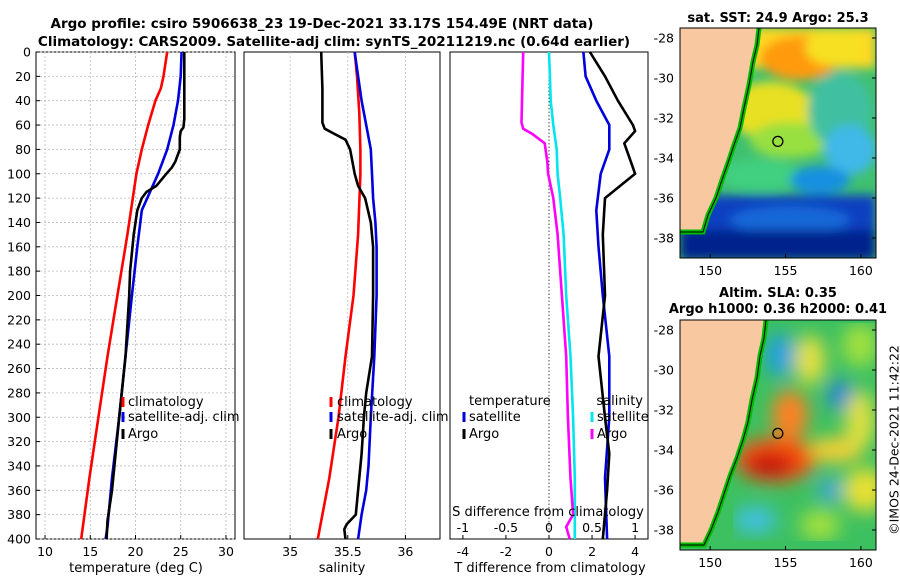  What do you see at coordinates (463, 527) in the screenshot?
I see `s-tick-label: -1` at bounding box center [463, 527].